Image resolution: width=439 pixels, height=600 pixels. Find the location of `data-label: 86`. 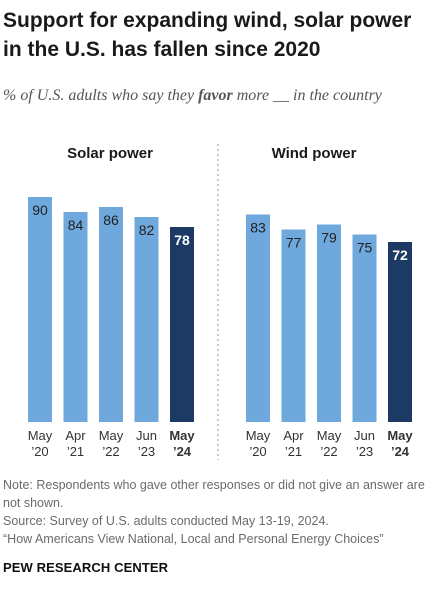

data-label: 86 is located at coordinates (111, 220).